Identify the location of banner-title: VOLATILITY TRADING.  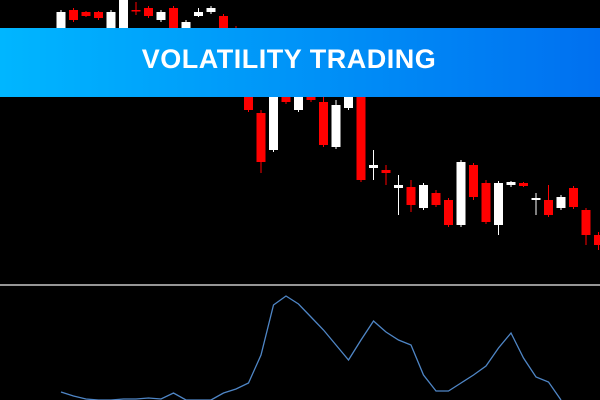
(289, 59).